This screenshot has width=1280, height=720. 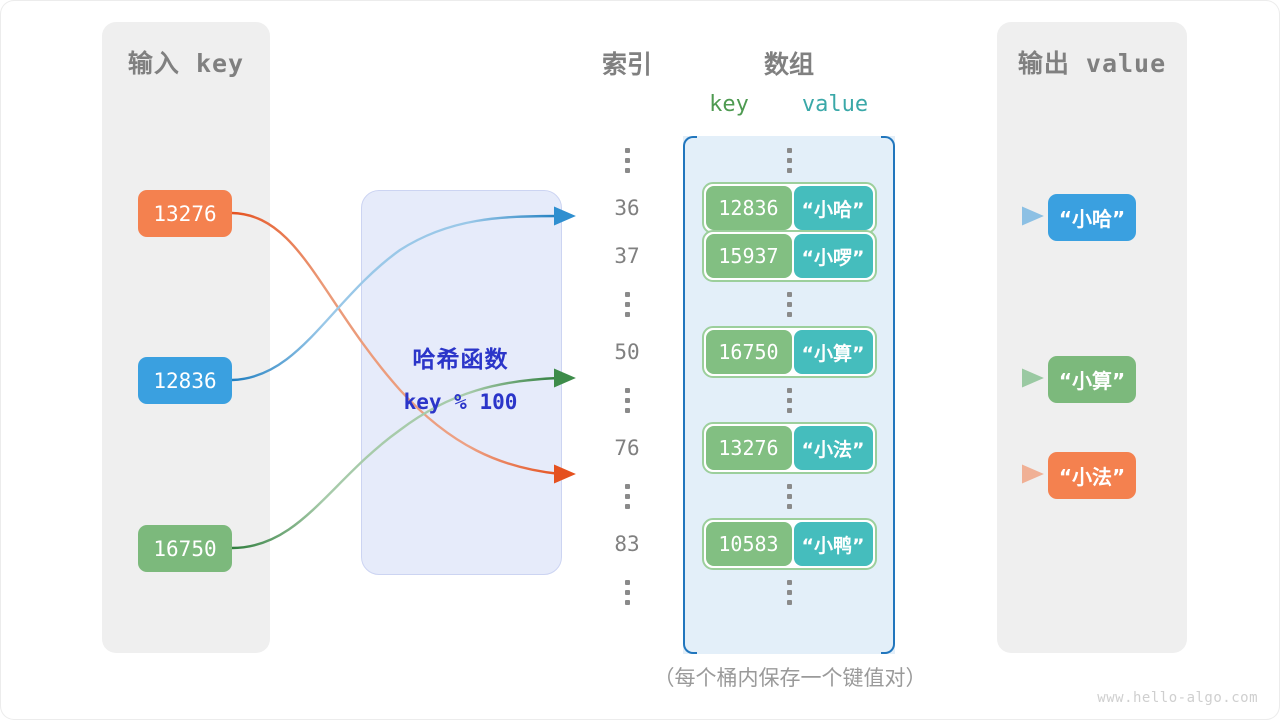 I want to click on bucket-value: “小哈”, so click(x=833, y=208).